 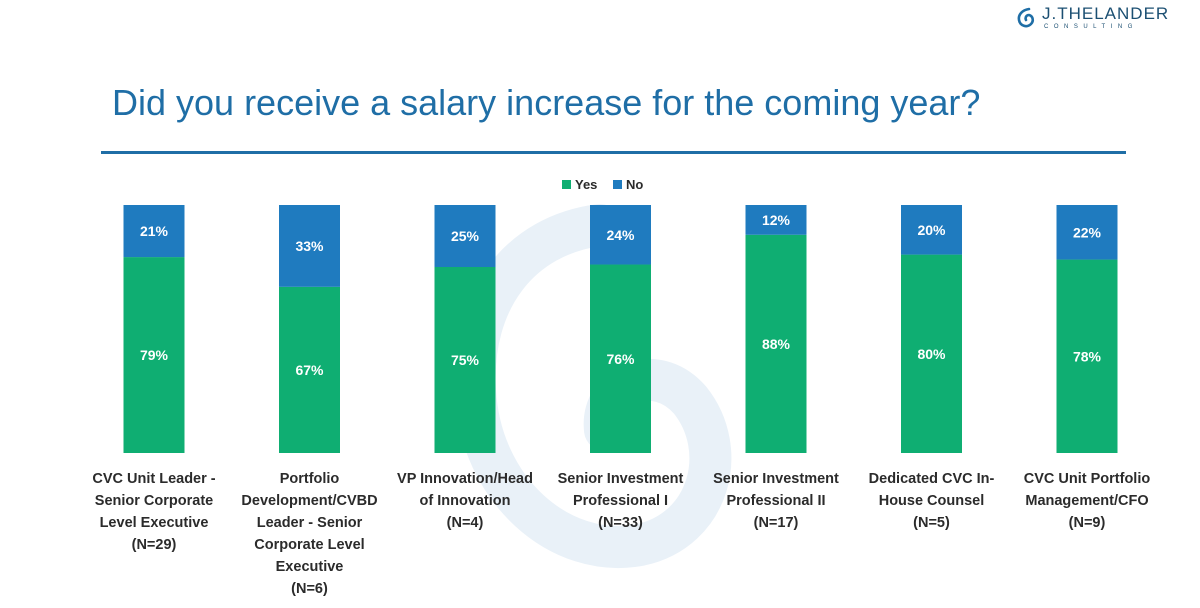 I want to click on title-divider, so click(x=613, y=152).